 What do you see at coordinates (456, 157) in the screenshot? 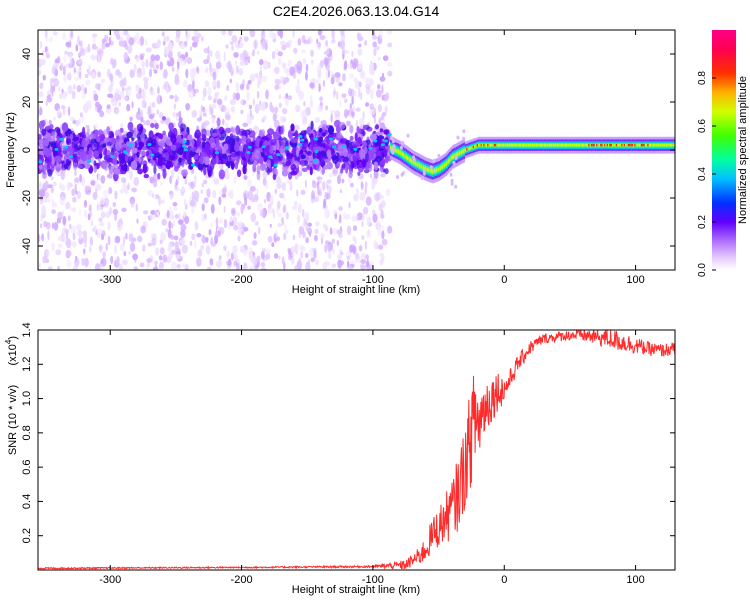
I see `spectrogram-tail-cell` at bounding box center [456, 157].